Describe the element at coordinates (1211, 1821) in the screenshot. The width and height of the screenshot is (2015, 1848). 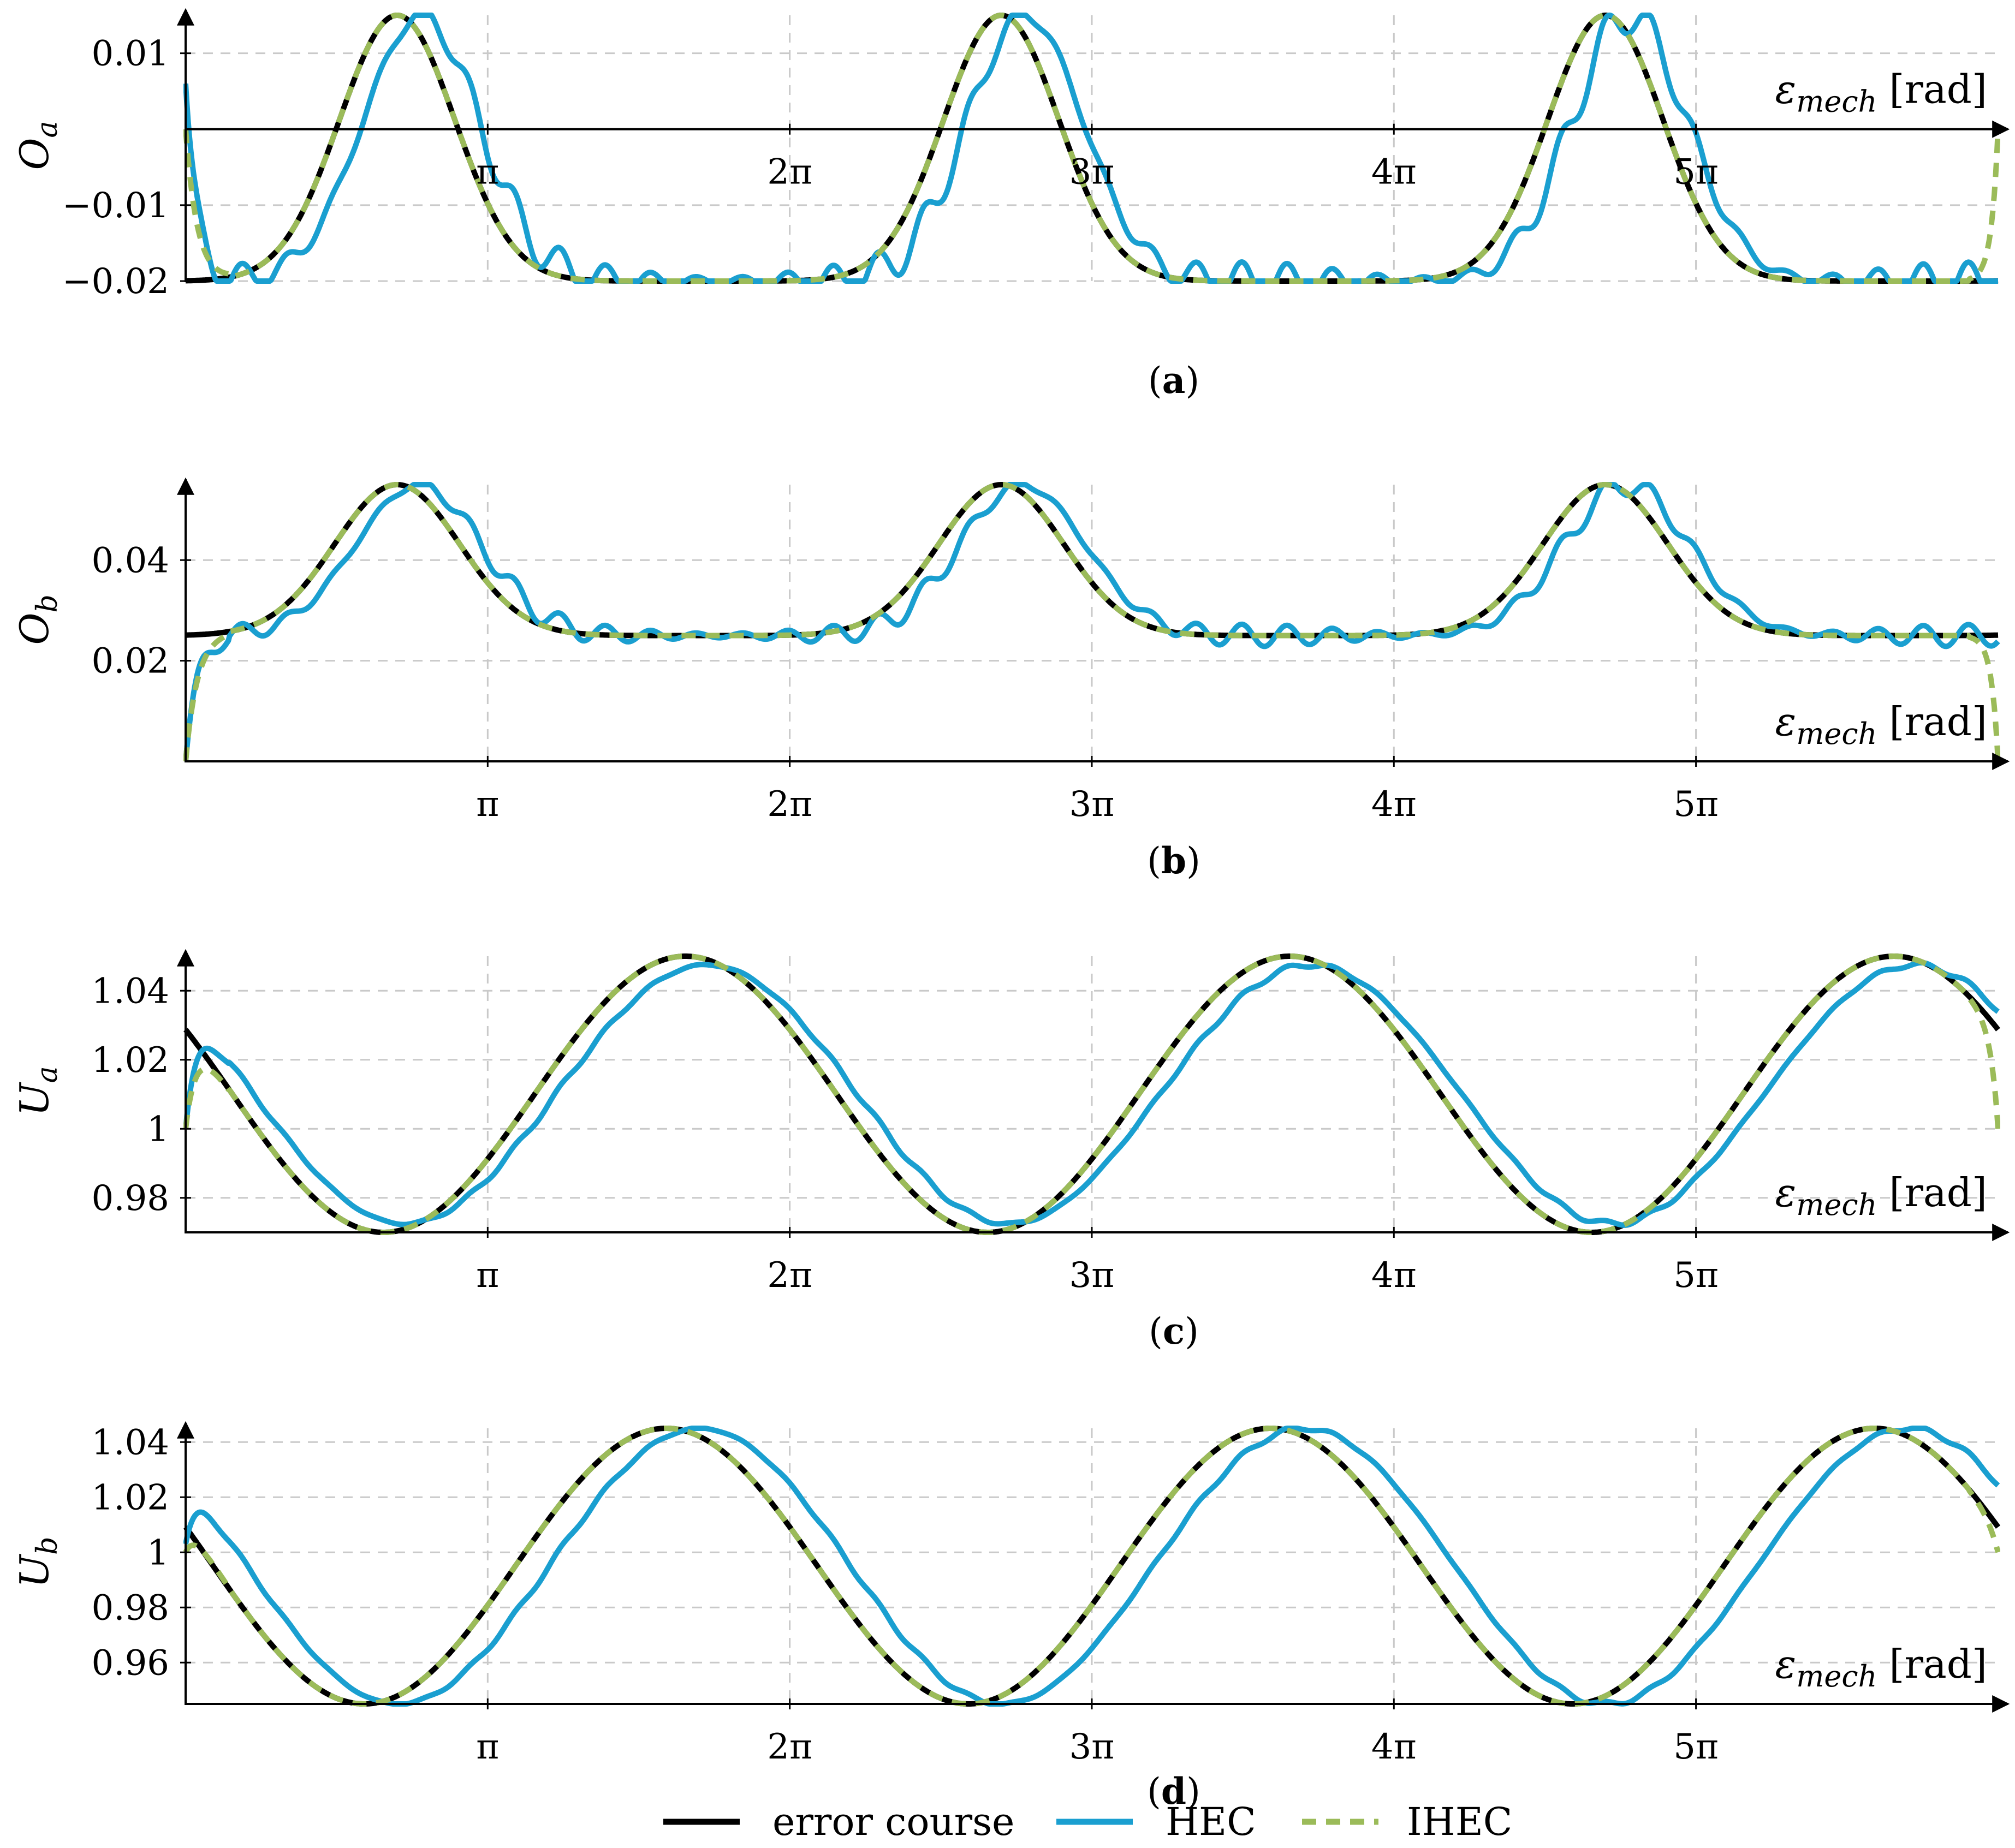
I see `legend-label-hec: HEC` at that location.